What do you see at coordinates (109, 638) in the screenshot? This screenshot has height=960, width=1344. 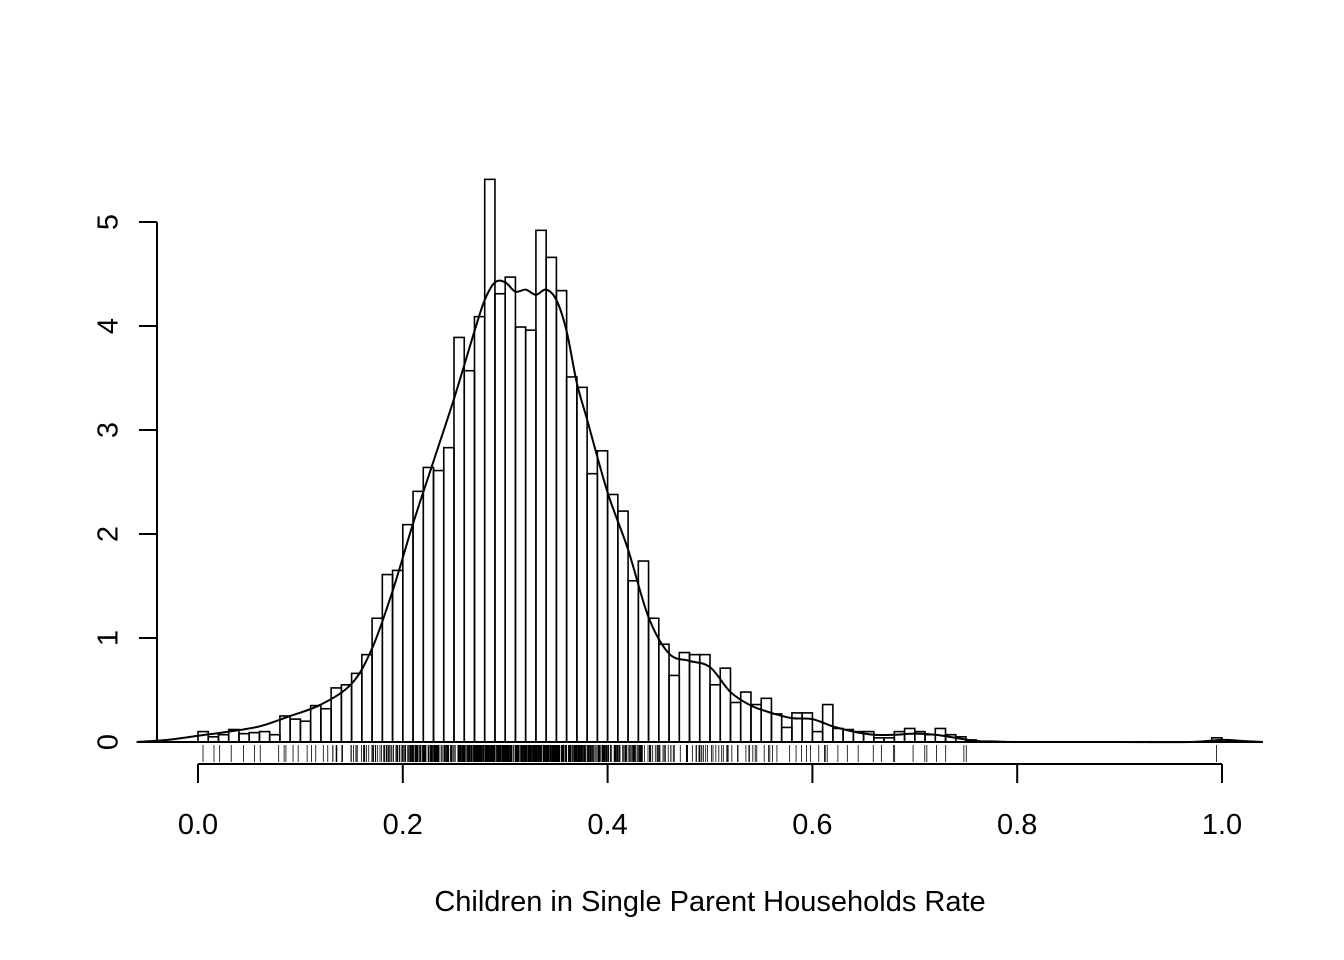 I see `y-tick-label: 1` at bounding box center [109, 638].